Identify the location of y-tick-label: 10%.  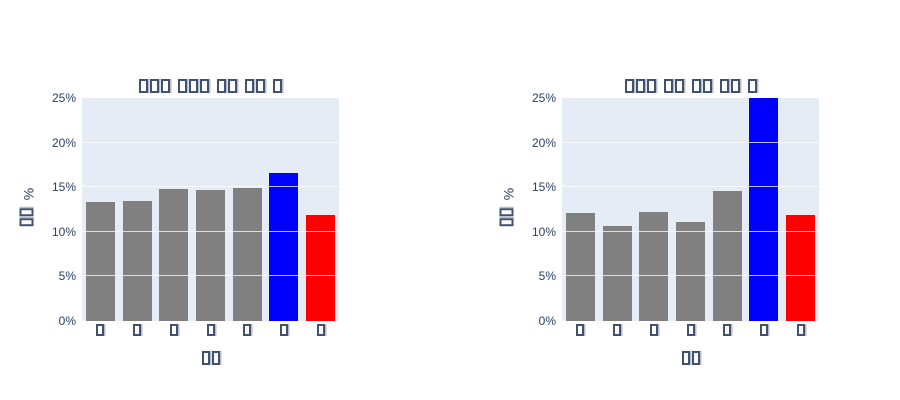
(543, 231).